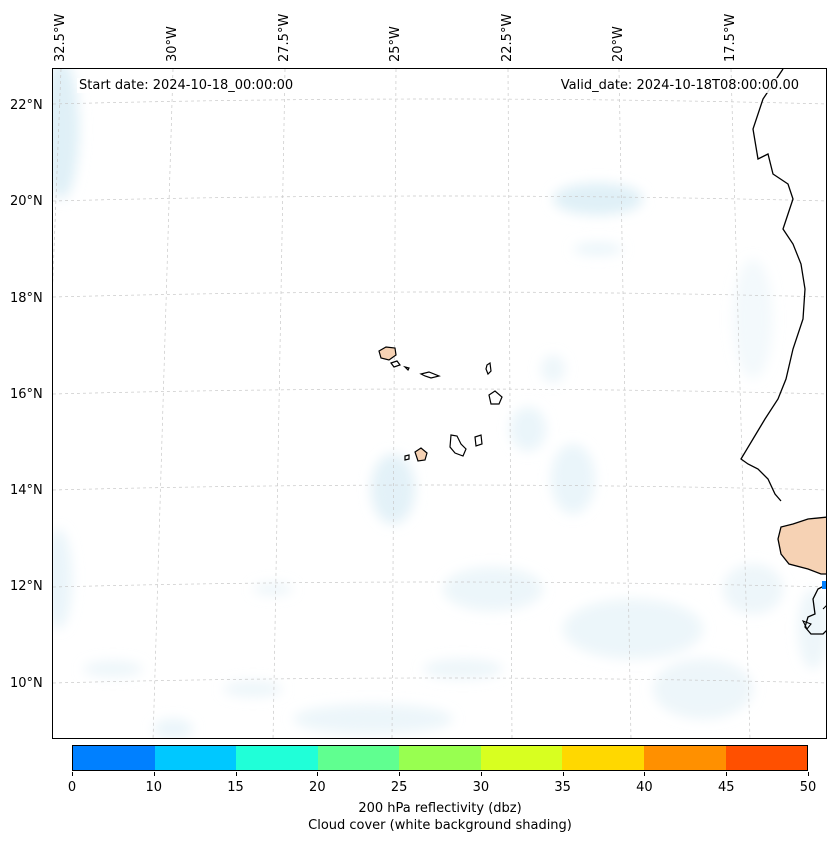 Image resolution: width=837 pixels, height=843 pixels. What do you see at coordinates (440, 825) in the screenshot?
I see `colorbar-sublabel: Cloud cover (white background shading)` at bounding box center [440, 825].